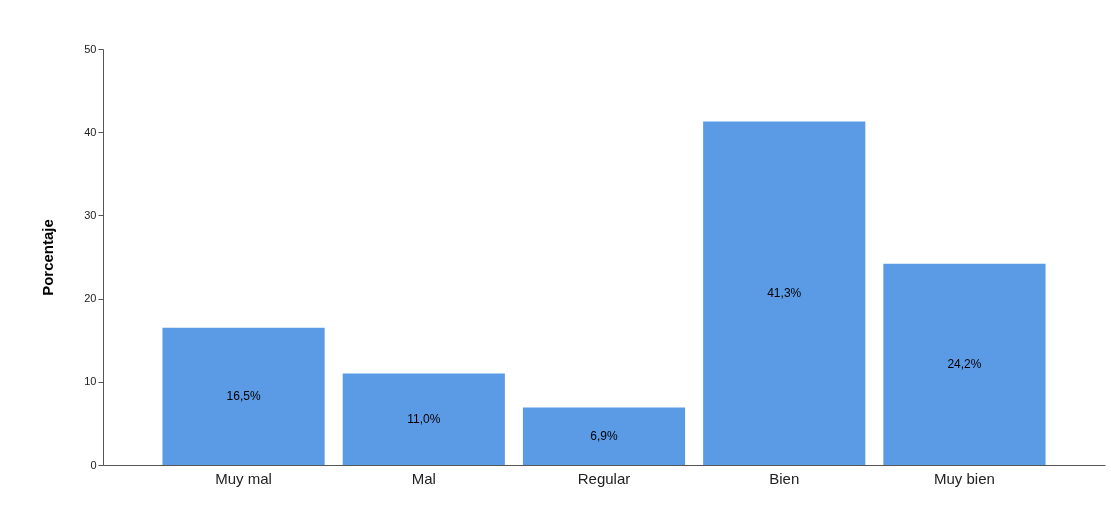 Image resolution: width=1111 pixels, height=509 pixels. What do you see at coordinates (784, 478) in the screenshot?
I see `x-tick-label: Bien` at bounding box center [784, 478].